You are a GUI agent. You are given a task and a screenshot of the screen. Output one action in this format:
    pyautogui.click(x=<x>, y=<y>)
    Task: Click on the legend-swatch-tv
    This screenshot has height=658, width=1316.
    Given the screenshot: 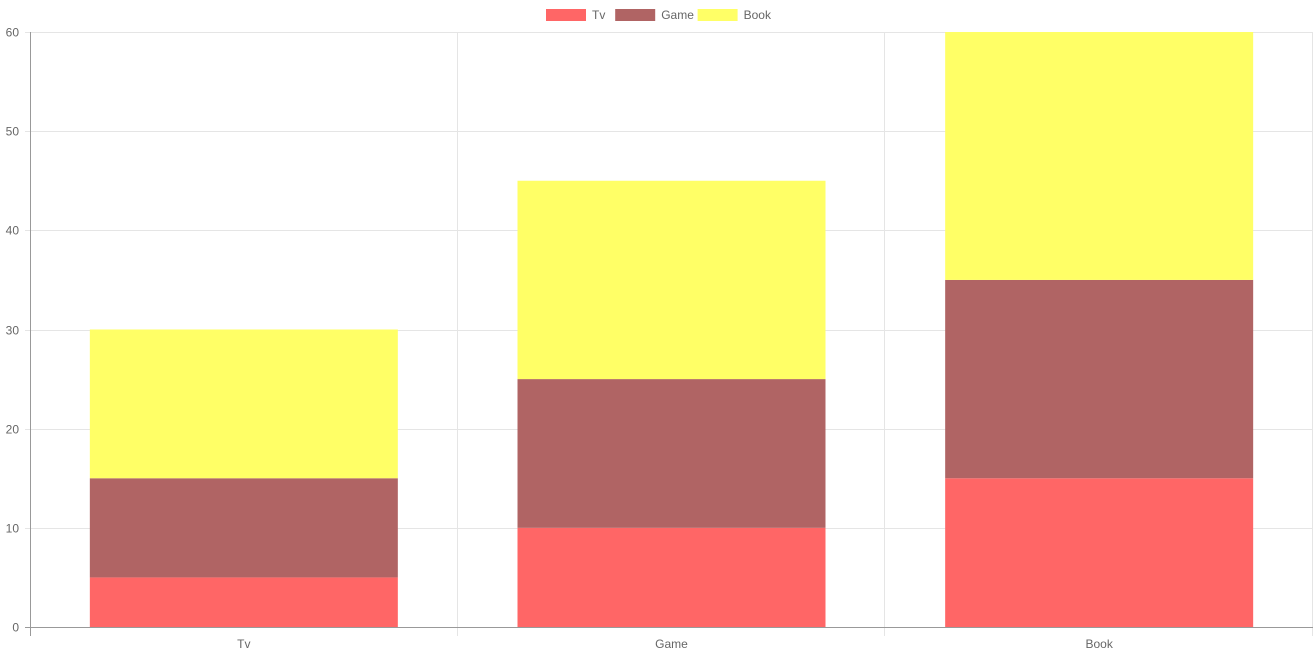 What is the action you would take?
    pyautogui.click(x=566, y=15)
    